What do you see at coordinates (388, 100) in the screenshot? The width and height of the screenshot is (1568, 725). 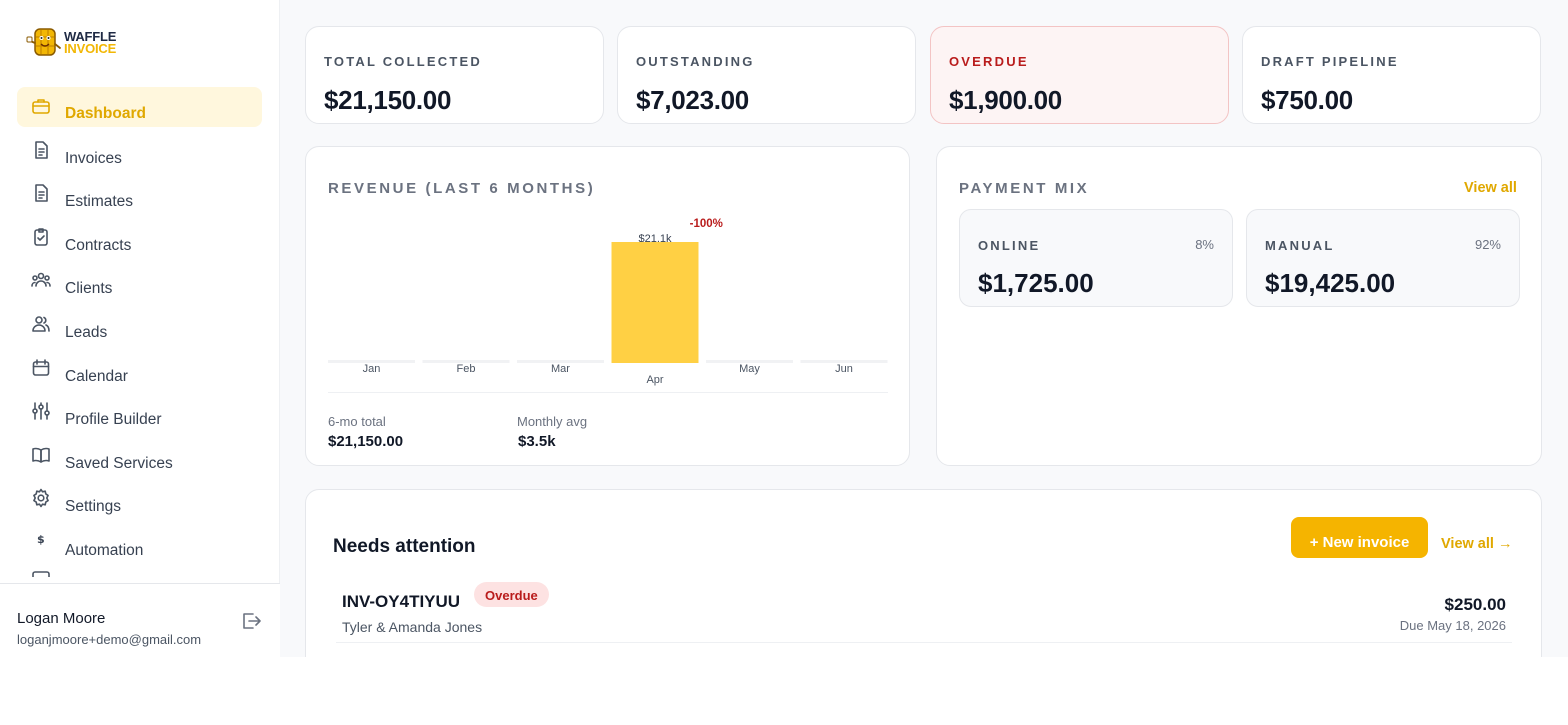 I see `stat-value: $21,150.00` at bounding box center [388, 100].